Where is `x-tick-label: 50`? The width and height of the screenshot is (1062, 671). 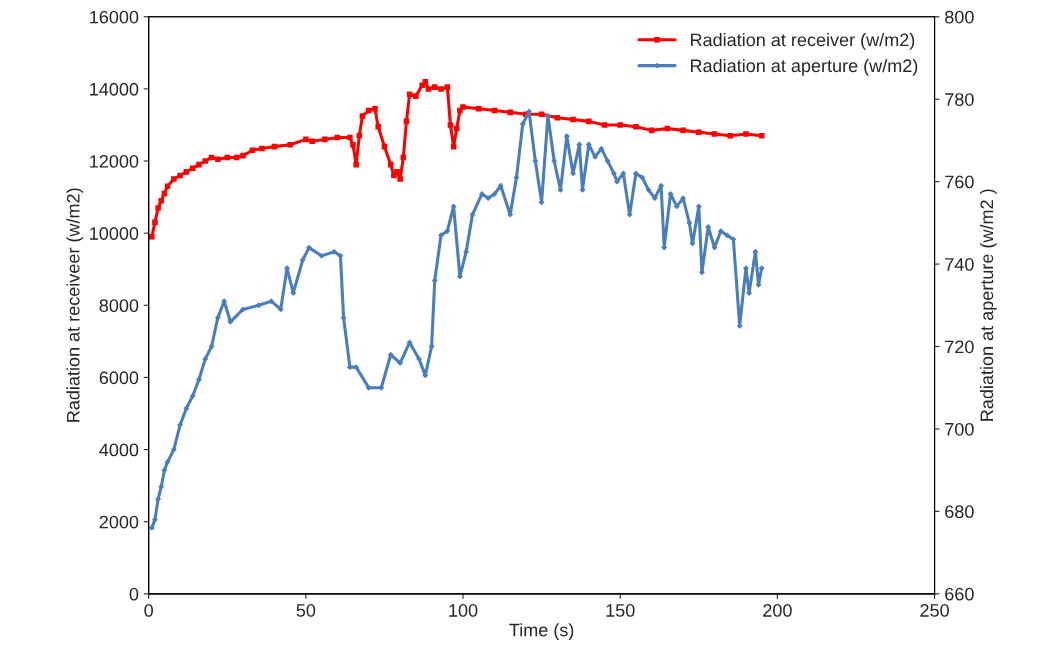 x-tick-label: 50 is located at coordinates (306, 610).